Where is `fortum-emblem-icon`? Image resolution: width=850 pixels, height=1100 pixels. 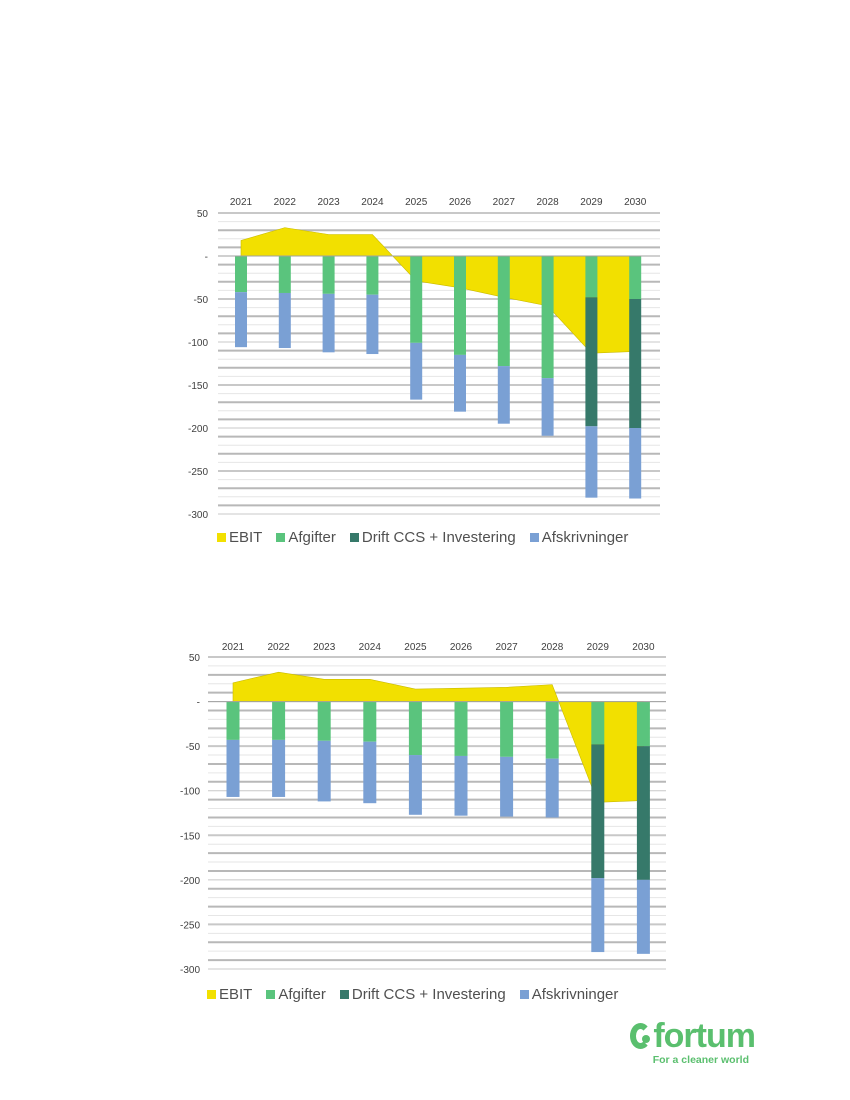 fortum-emblem-icon is located at coordinates (641, 1036).